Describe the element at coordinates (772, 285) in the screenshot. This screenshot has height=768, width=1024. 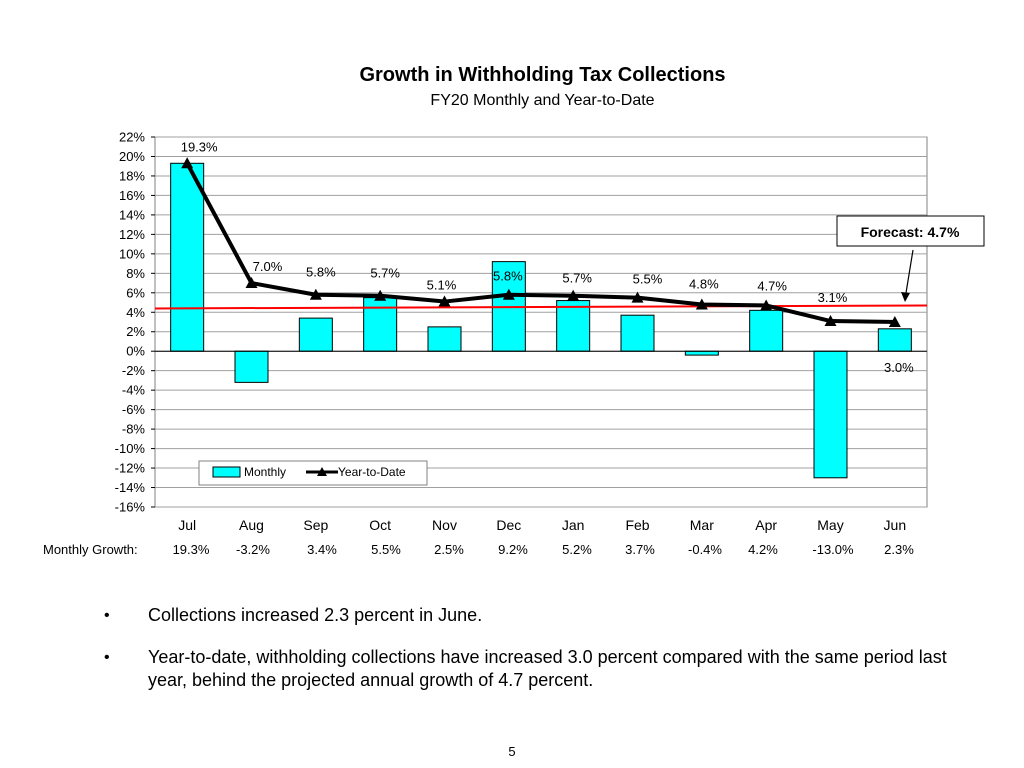
I see `ytd-data-label: 4.7%` at that location.